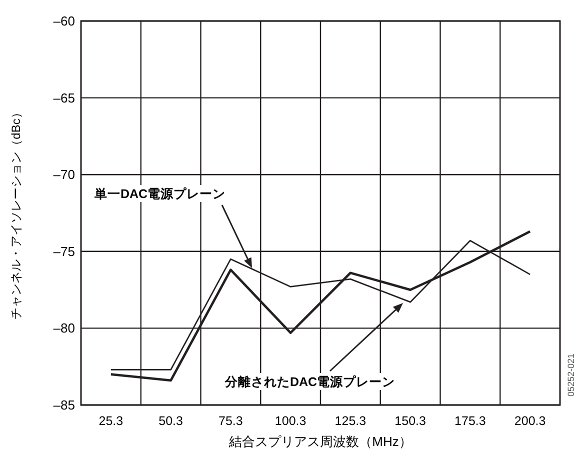 This screenshot has width=580, height=454. What do you see at coordinates (171, 421) in the screenshot?
I see `x-tick-label: 50.3` at bounding box center [171, 421].